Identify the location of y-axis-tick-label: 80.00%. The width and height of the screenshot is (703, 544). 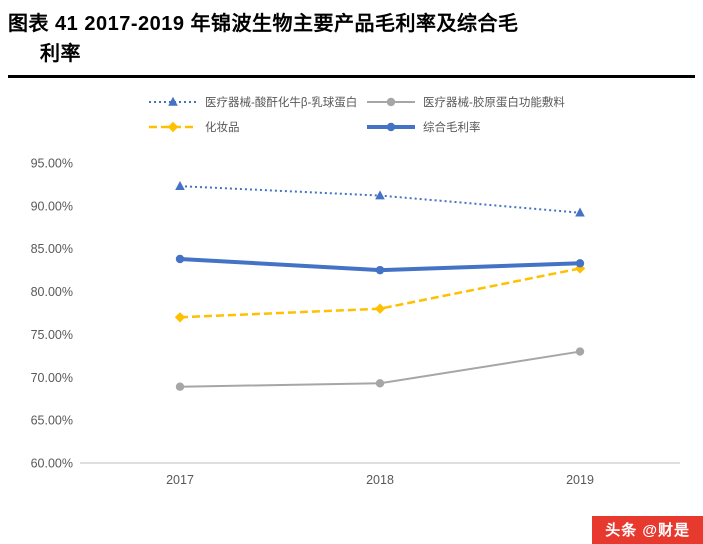
(52, 292).